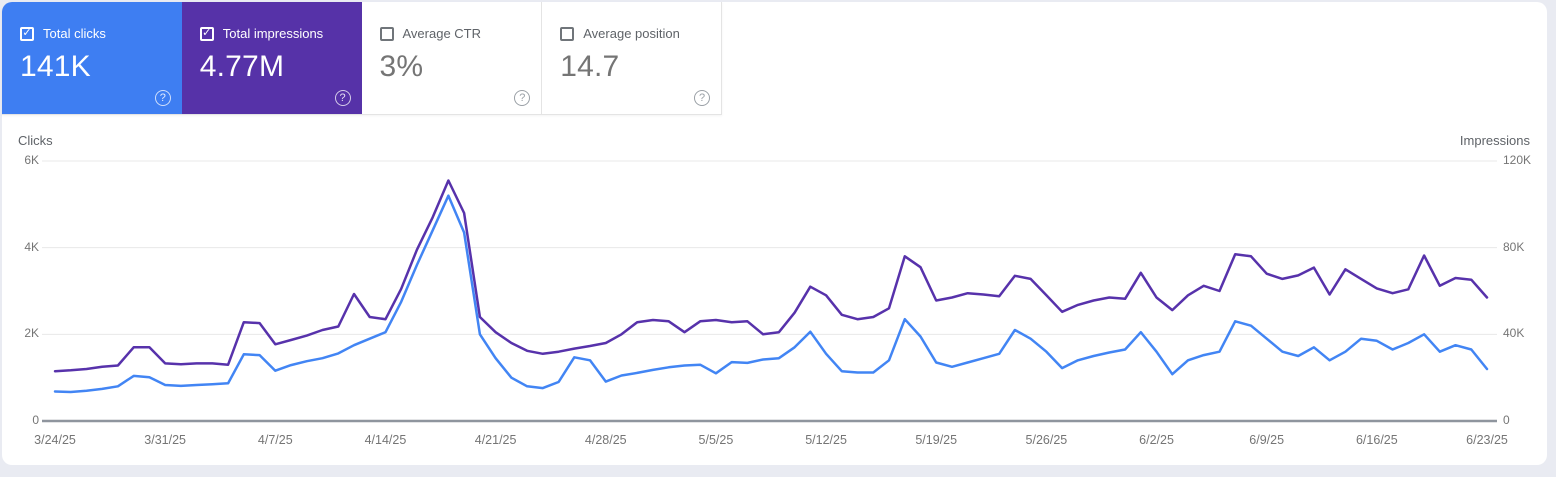 The height and width of the screenshot is (477, 1556). Describe the element at coordinates (55, 440) in the screenshot. I see `x-axis-date-tick: 3/24/25` at that location.